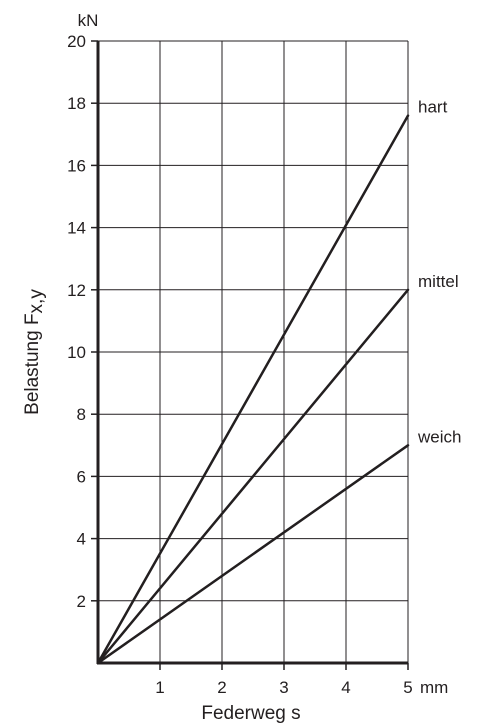 The width and height of the screenshot is (478, 724). I want to click on y-tick-label-12: 12, so click(76, 290).